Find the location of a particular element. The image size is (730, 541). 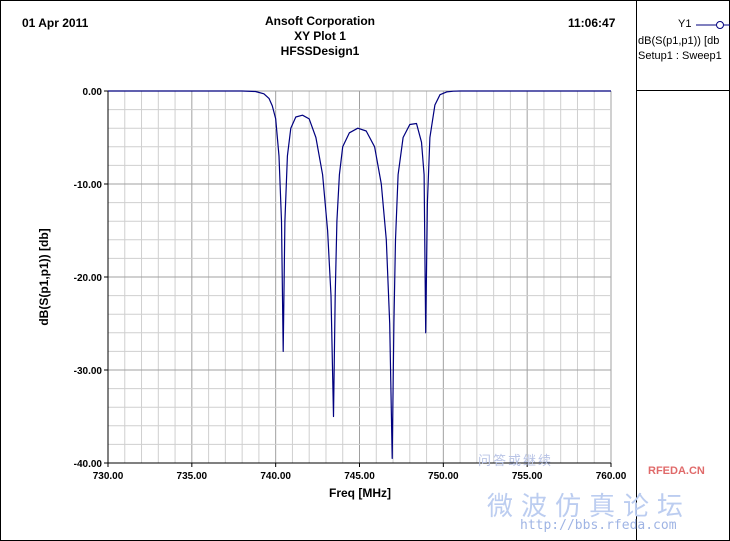

y-tick-label: -30.00 is located at coordinates (88, 371).